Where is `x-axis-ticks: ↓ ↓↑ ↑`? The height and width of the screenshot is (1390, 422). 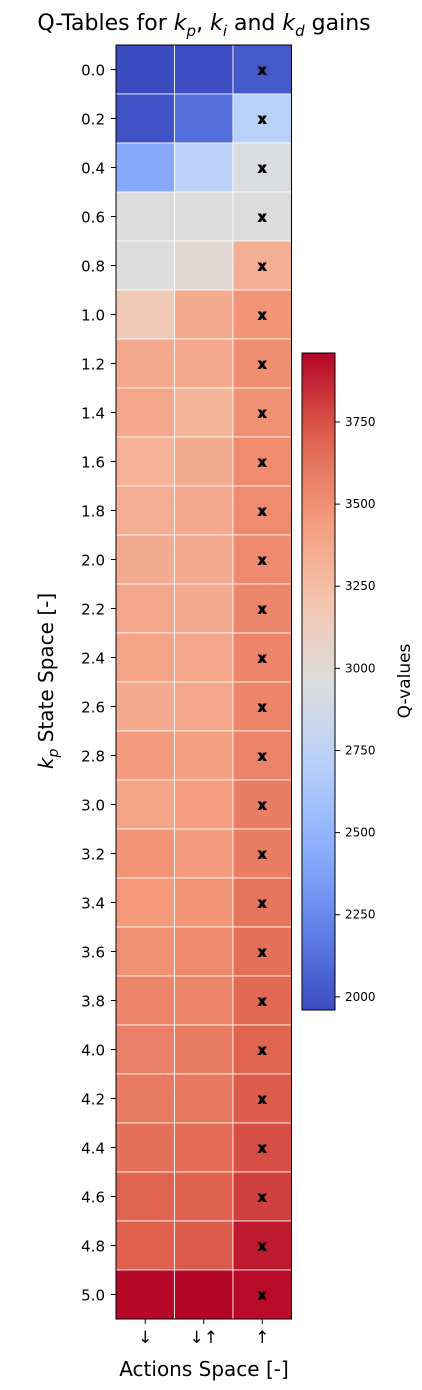
x-axis-ticks: ↓ ↓↑ ↑ is located at coordinates (203, 1333).